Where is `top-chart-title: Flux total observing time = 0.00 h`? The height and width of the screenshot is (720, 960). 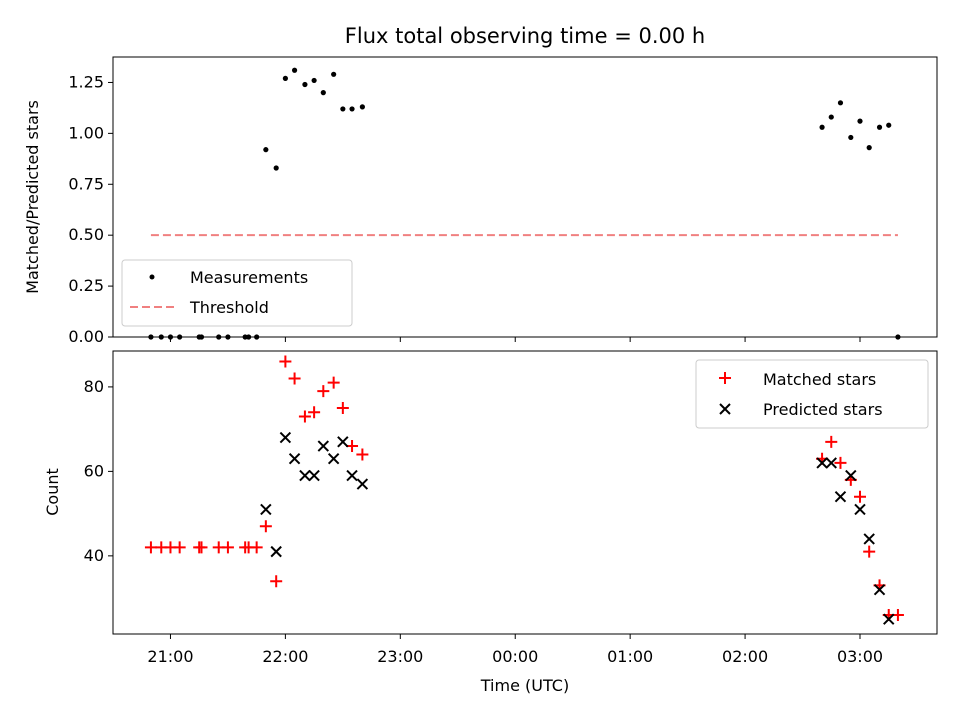 top-chart-title: Flux total observing time = 0.00 h is located at coordinates (525, 36).